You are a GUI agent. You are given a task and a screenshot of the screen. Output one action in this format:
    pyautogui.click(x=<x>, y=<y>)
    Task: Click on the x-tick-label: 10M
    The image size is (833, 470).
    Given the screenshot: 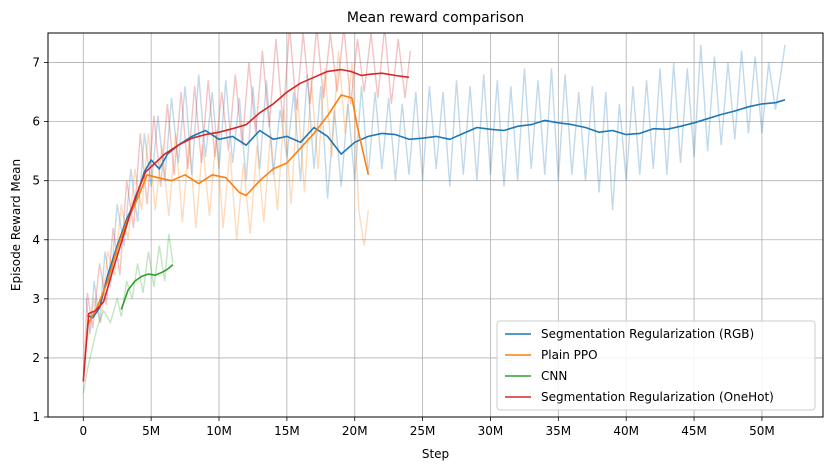 What is the action you would take?
    pyautogui.click(x=219, y=431)
    